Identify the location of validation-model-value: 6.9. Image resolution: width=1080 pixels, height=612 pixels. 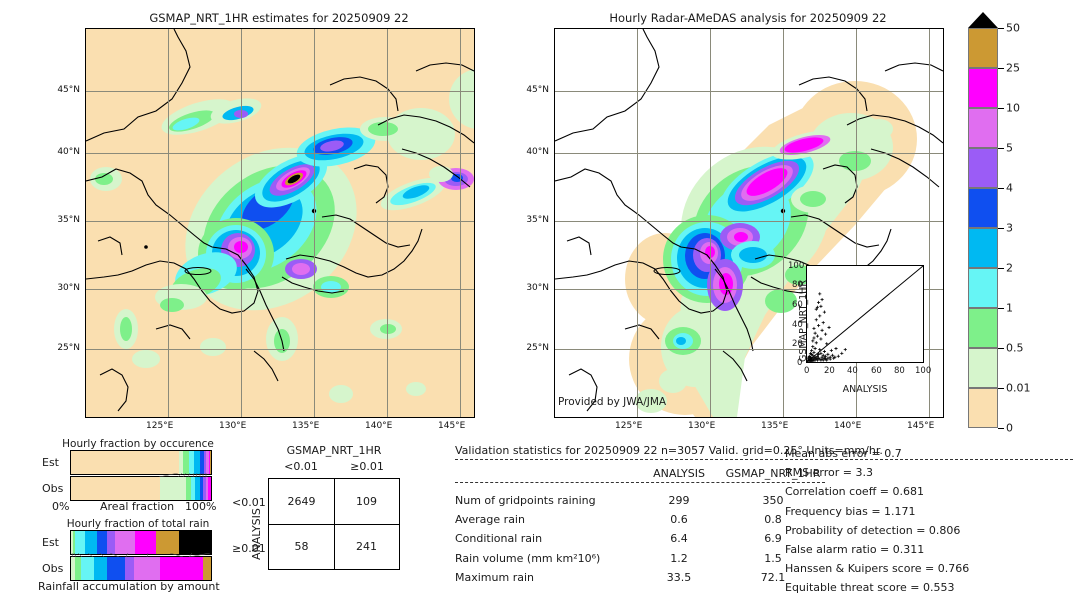
(773, 539).